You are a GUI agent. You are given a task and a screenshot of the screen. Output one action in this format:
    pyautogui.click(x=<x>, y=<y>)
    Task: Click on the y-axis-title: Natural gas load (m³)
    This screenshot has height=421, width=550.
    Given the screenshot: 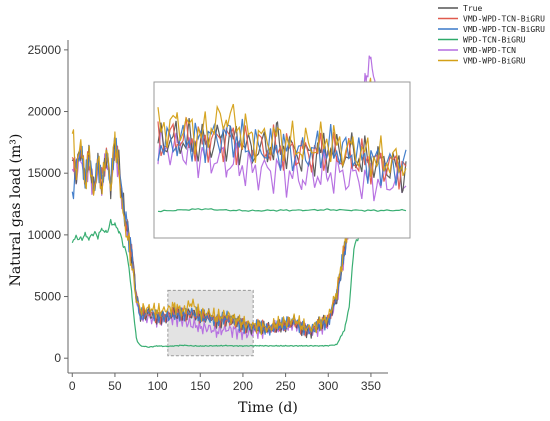 What is the action you would take?
    pyautogui.click(x=16, y=210)
    